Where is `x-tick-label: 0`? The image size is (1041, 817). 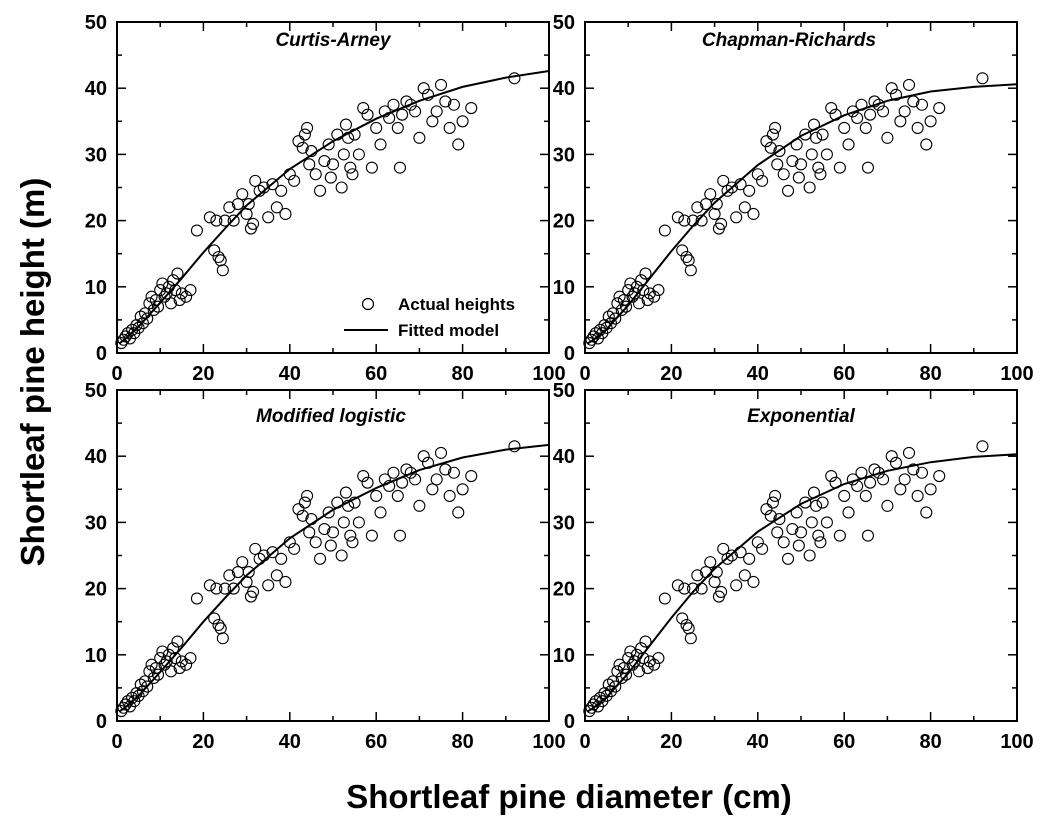
x-tick-label: 0 is located at coordinates (116, 742).